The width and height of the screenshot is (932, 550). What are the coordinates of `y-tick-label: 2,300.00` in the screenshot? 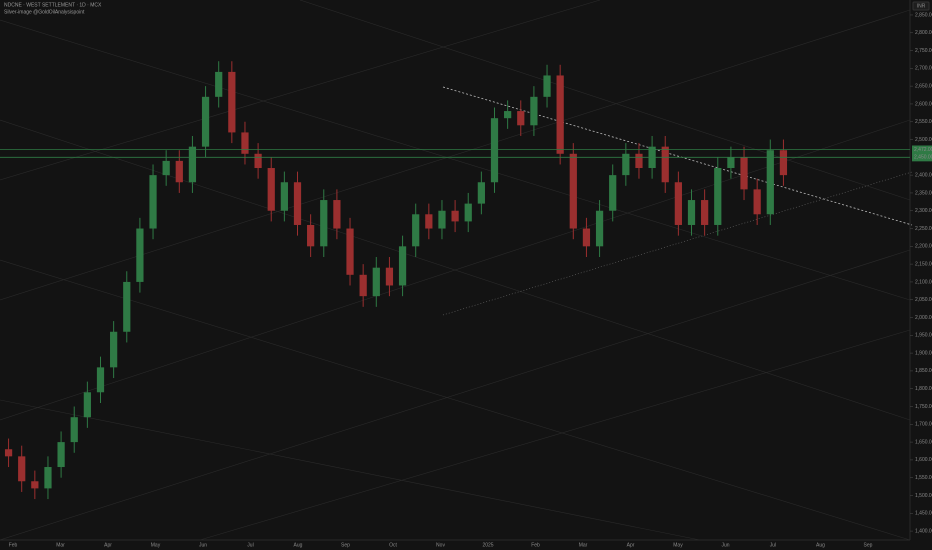 It's located at (923, 211).